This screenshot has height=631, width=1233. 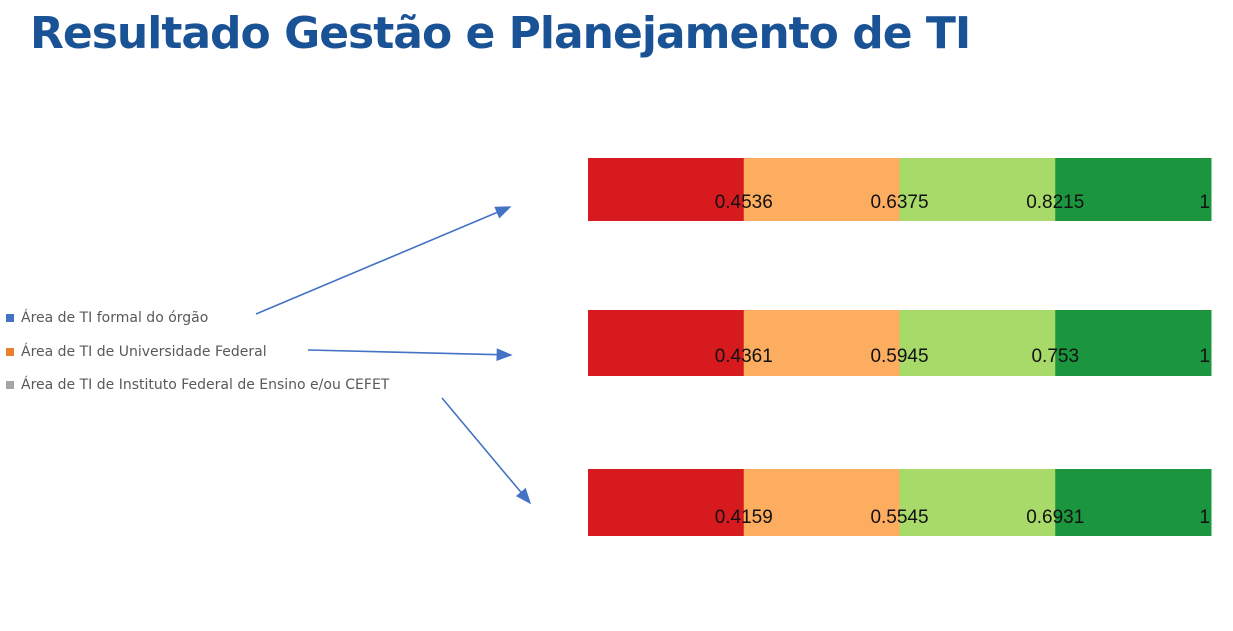 I want to click on page-title: Resultado Gestão e Planejamento de TI, so click(x=500, y=33).